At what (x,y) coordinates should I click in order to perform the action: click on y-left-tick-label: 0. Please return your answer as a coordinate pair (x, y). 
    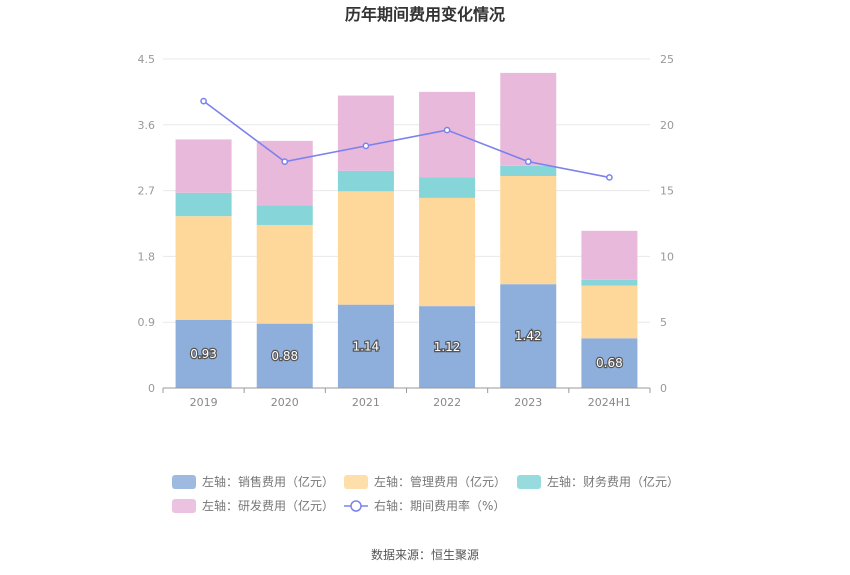
    Looking at the image, I should click on (151, 388).